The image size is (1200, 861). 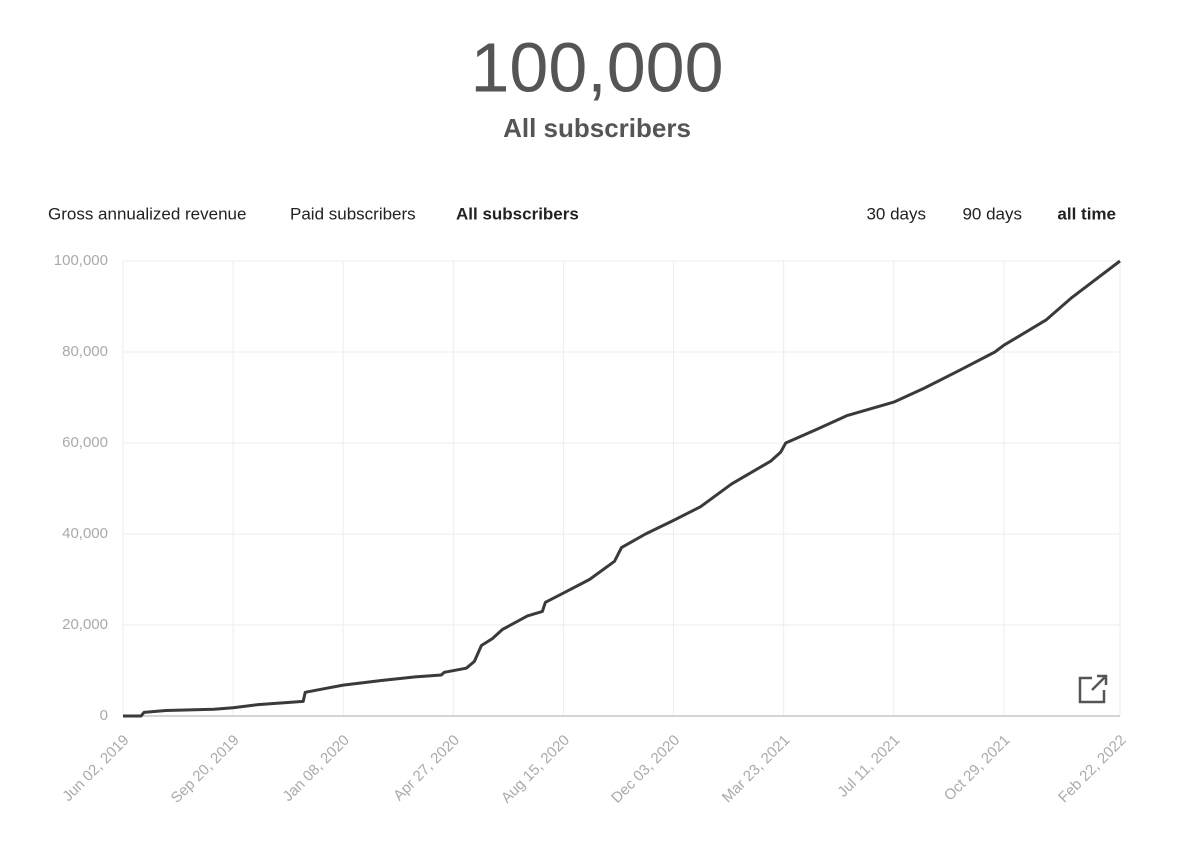 I want to click on icon-arrow, so click(x=1099, y=682).